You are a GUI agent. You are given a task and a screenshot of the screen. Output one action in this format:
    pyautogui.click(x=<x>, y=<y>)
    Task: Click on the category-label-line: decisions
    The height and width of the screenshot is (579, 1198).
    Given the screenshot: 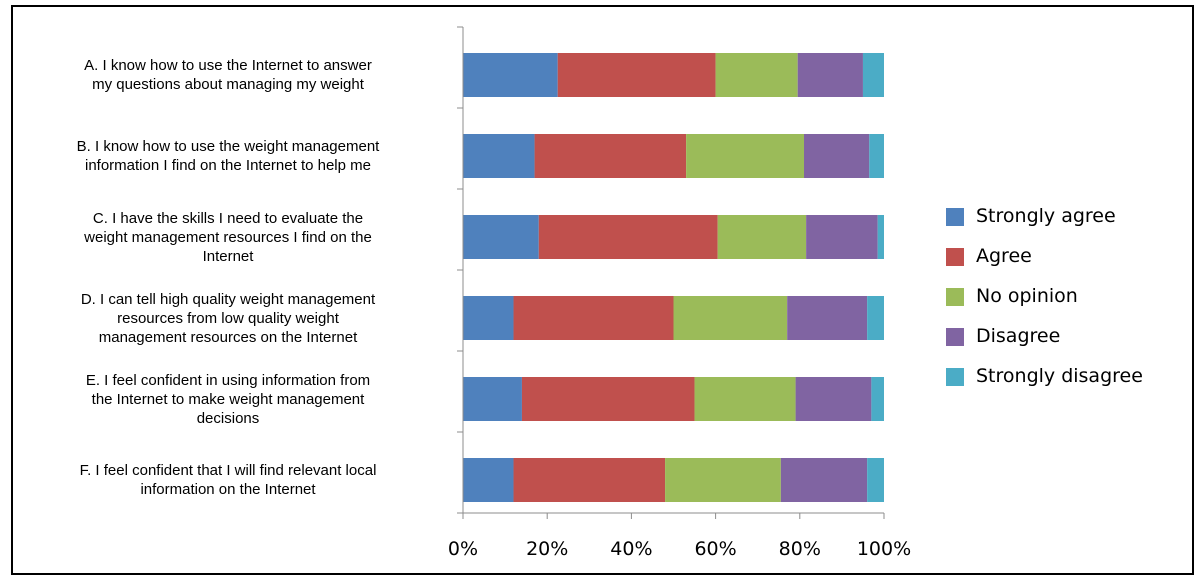 What is the action you would take?
    pyautogui.click(x=228, y=418)
    